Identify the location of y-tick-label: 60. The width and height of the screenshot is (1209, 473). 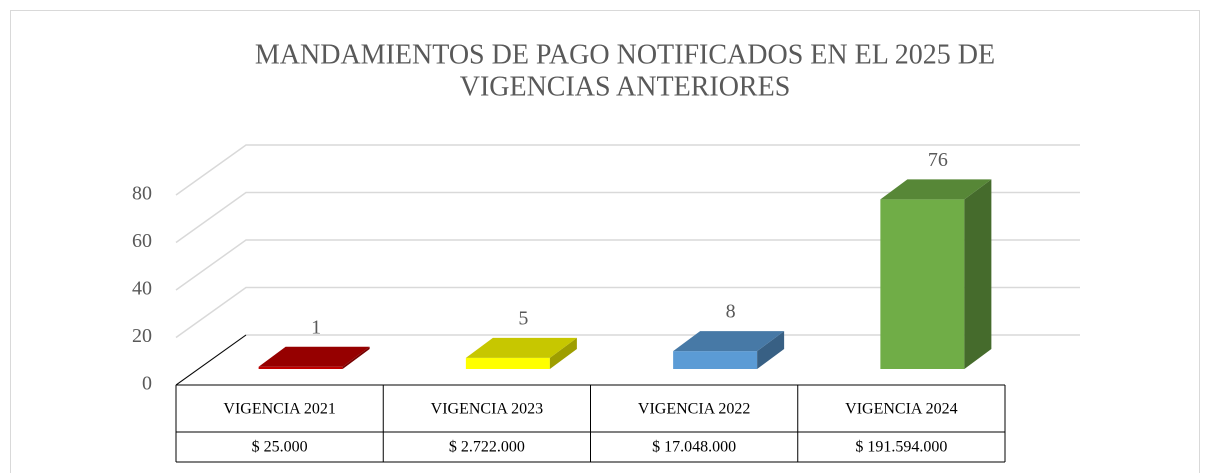
(142, 241).